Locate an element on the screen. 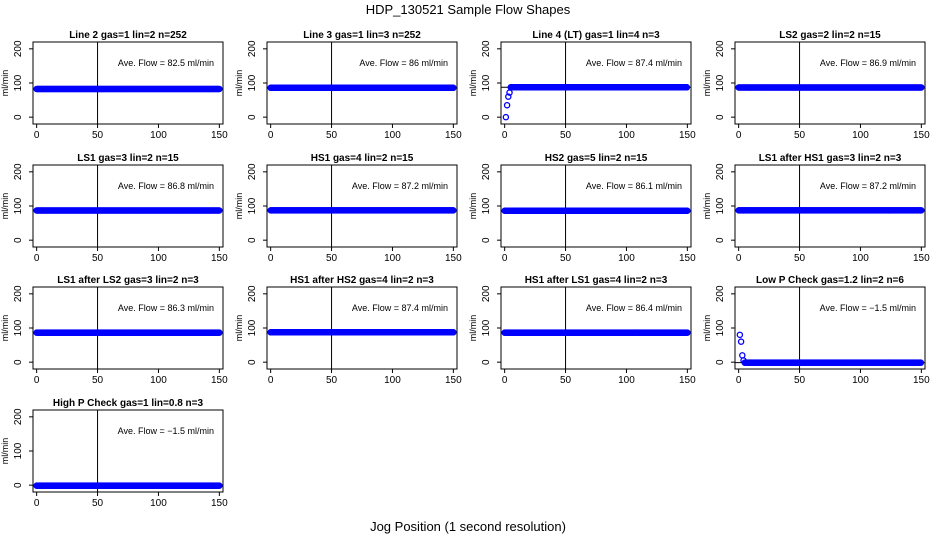 Image resolution: width=936 pixels, height=540 pixels. panel-title: LS1 after LS2 gas=3 lin=2 n=3 is located at coordinates (128, 280).